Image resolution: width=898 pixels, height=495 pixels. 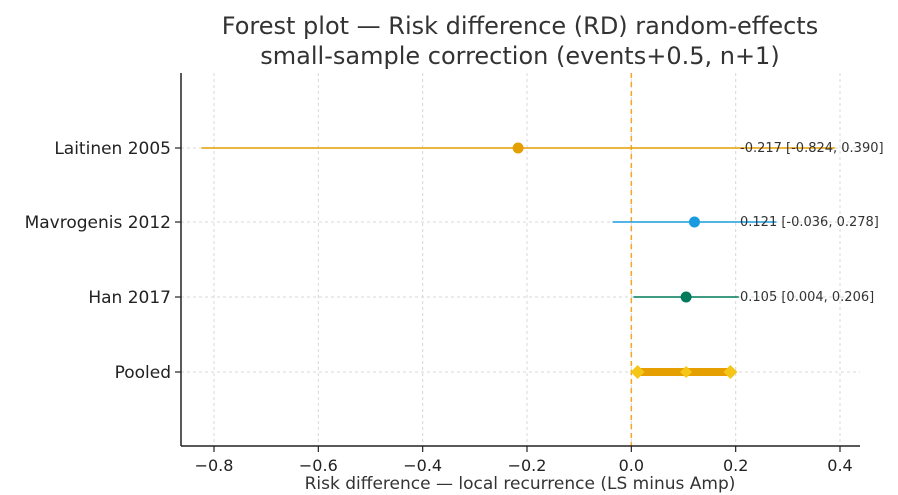 What do you see at coordinates (812, 148) in the screenshot?
I see `estimate-label: -0.217 [-0.824, 0.390]` at bounding box center [812, 148].